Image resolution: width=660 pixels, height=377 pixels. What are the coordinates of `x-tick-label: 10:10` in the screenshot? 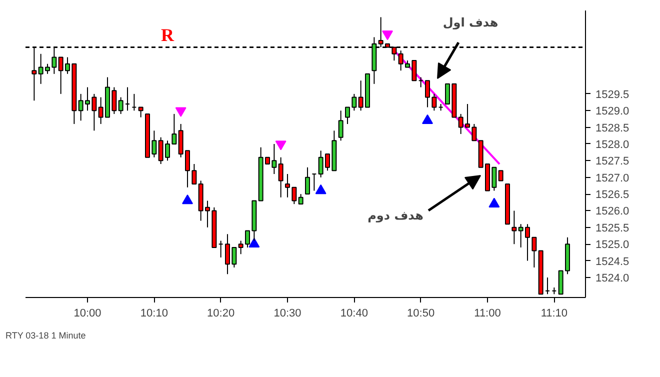 It's located at (154, 314).